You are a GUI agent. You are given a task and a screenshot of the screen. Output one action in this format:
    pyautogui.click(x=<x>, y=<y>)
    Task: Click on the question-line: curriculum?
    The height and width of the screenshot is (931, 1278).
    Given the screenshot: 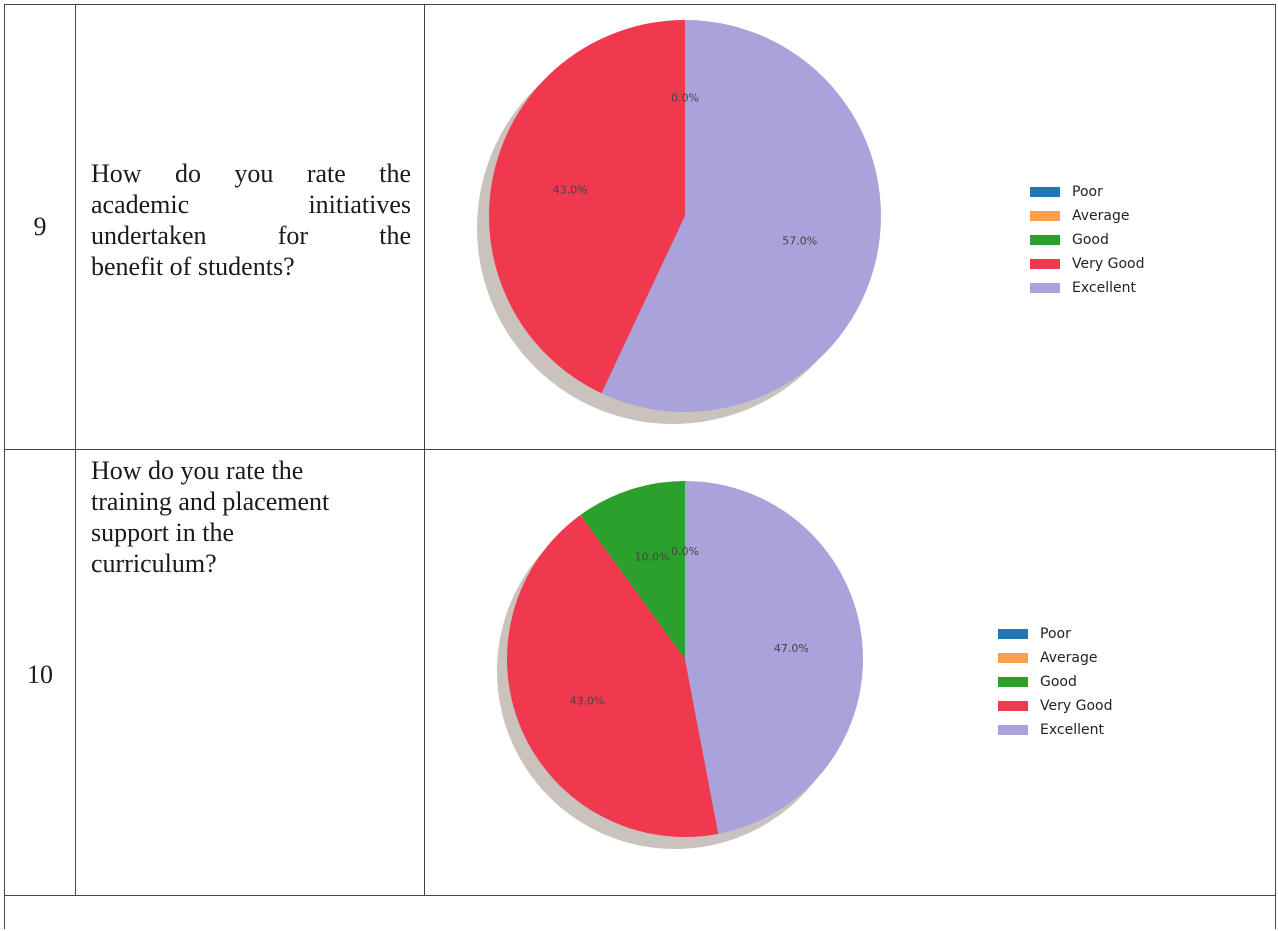 What is the action you would take?
    pyautogui.click(x=154, y=563)
    